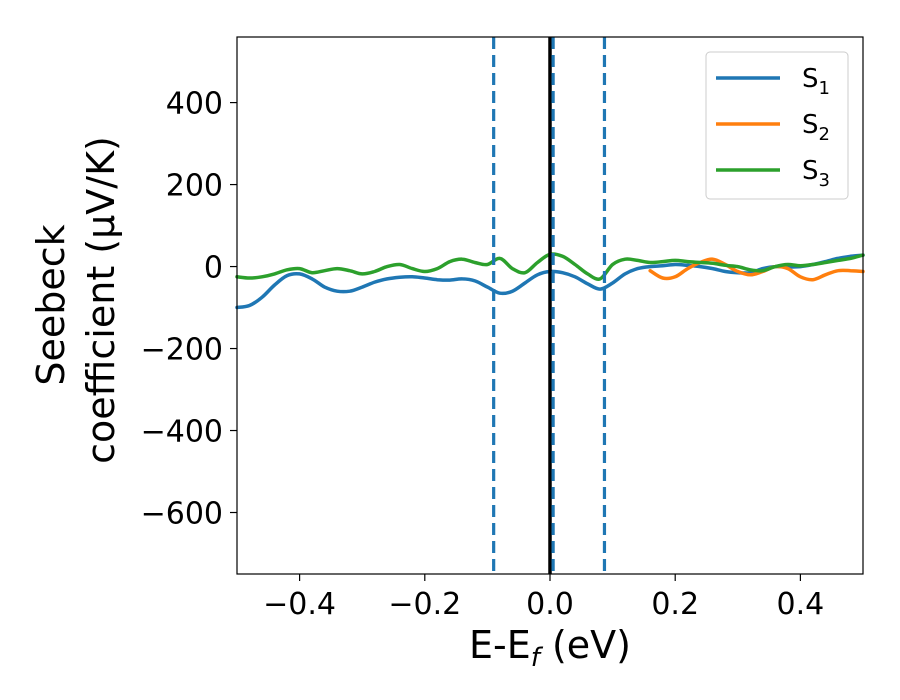  I want to click on x-axis-title-main: E-E, so click(500, 645).